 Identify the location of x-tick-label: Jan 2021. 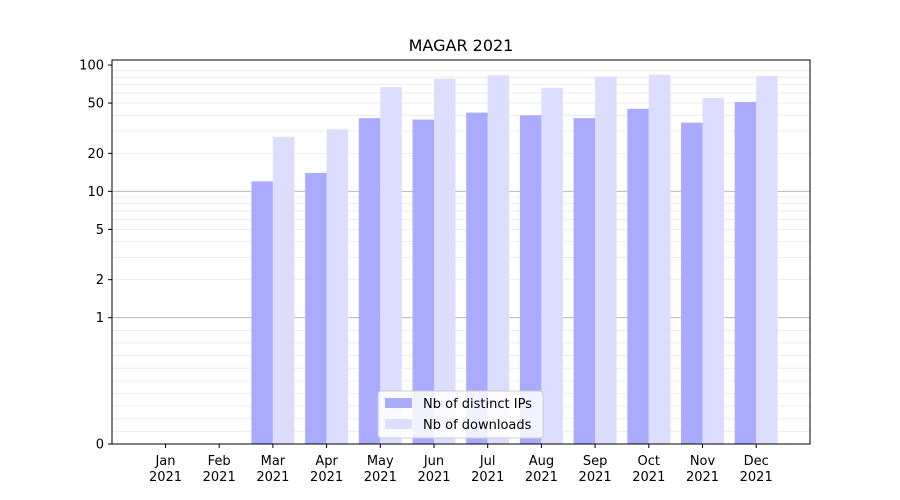
(165, 469).